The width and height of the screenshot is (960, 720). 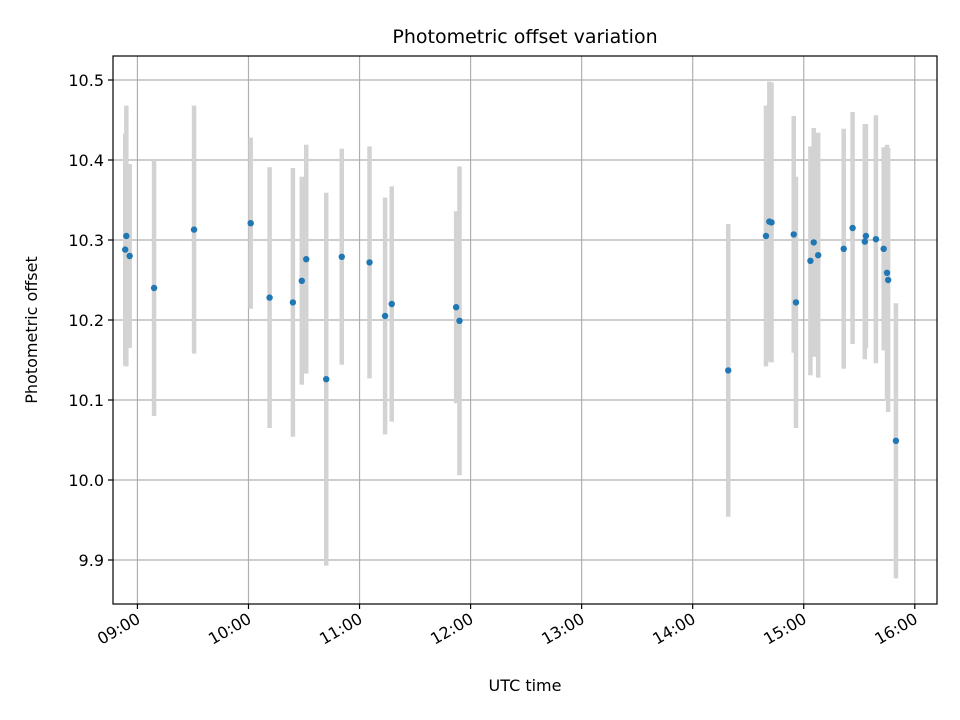 What do you see at coordinates (31, 330) in the screenshot?
I see `y-axis-label: Photometric offset` at bounding box center [31, 330].